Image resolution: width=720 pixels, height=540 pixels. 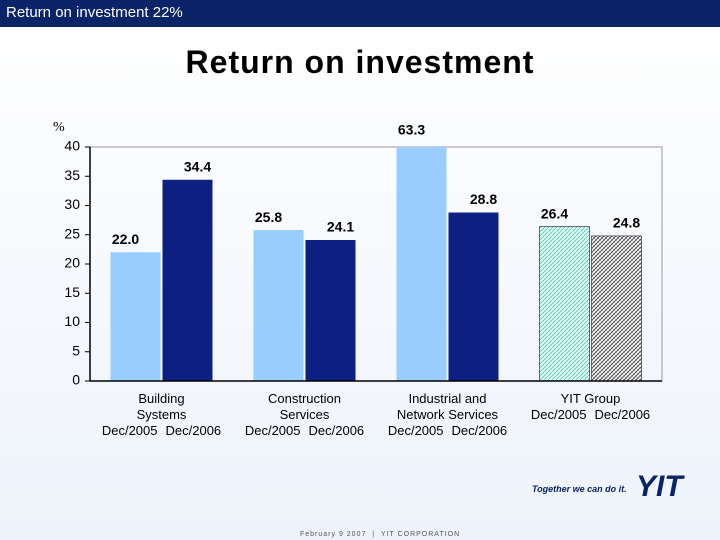 What do you see at coordinates (590, 398) in the screenshot?
I see `category-name: YIT Group` at bounding box center [590, 398].